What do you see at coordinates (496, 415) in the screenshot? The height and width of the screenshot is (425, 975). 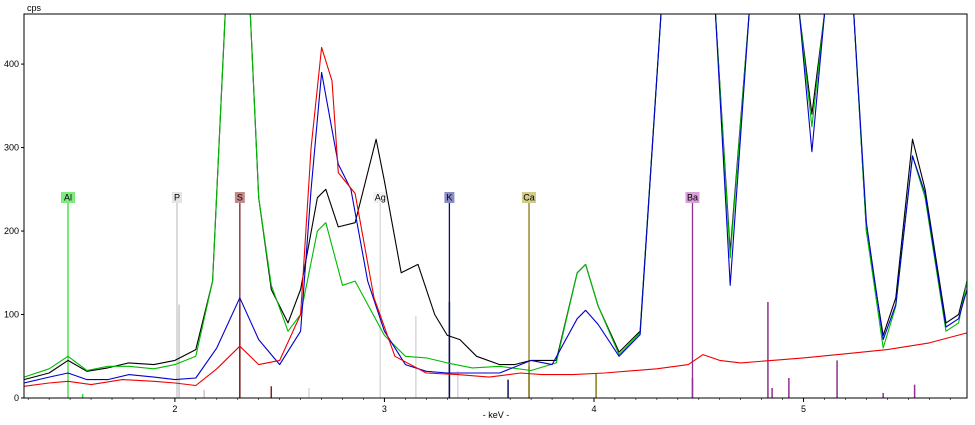 I see `x-unit-label: - keV -` at bounding box center [496, 415].